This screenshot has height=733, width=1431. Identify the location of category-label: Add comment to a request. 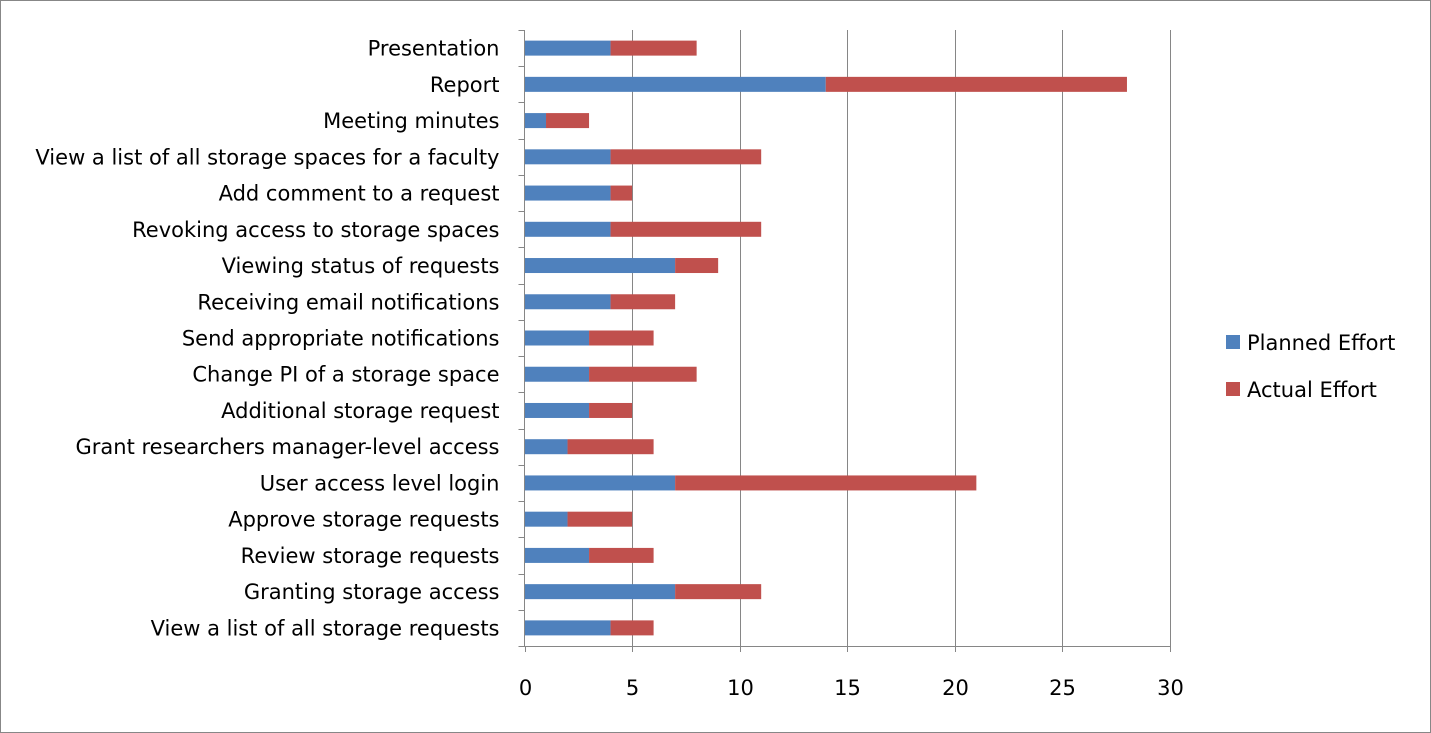
(359, 194).